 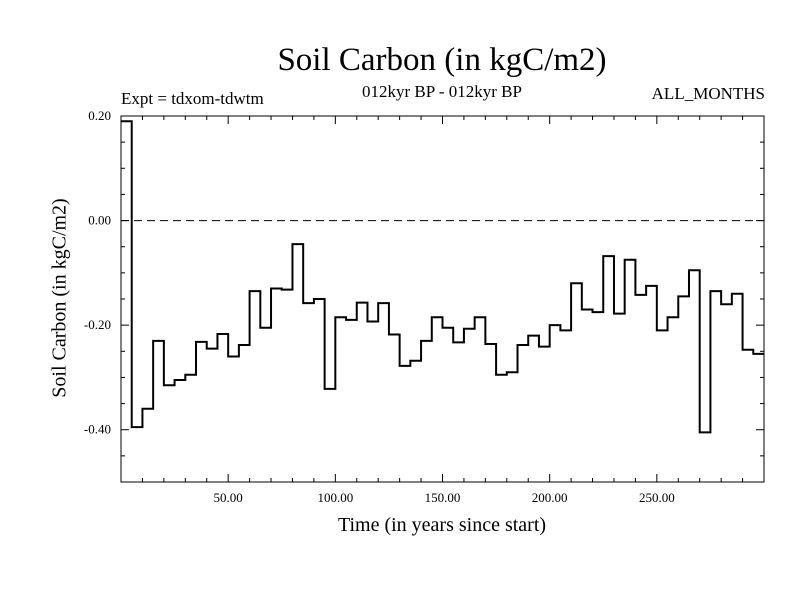 I want to click on x-tick-label: 200.00, so click(x=550, y=497).